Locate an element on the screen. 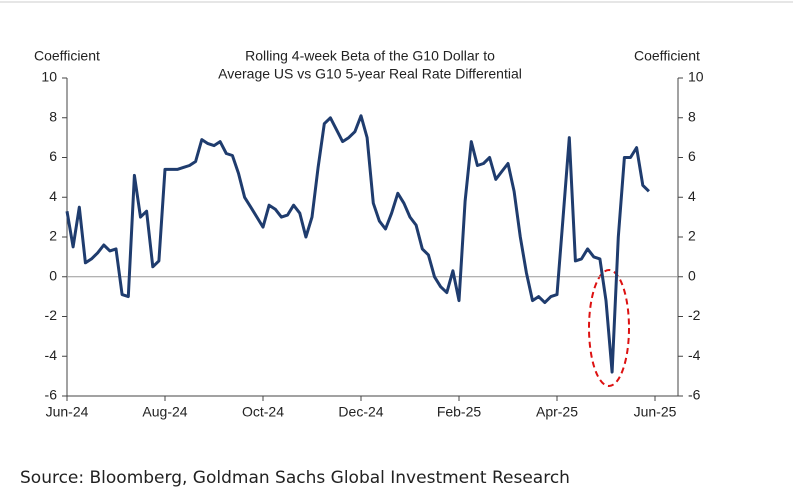 This screenshot has width=793, height=502. y-tick-label: 2 is located at coordinates (53, 236).